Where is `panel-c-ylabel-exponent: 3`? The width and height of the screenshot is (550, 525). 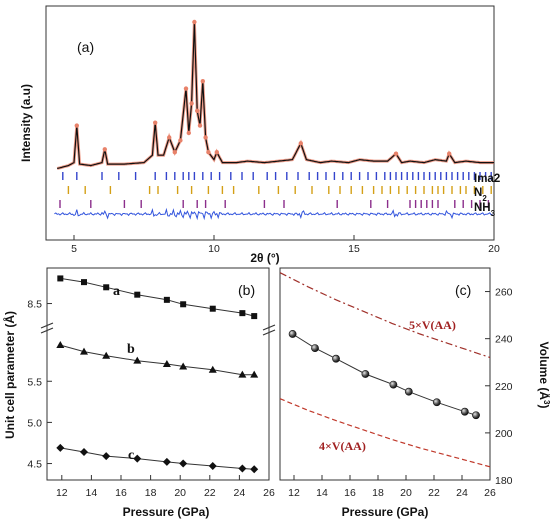 panel-c-ylabel-exponent: 3 is located at coordinates (546, 402).